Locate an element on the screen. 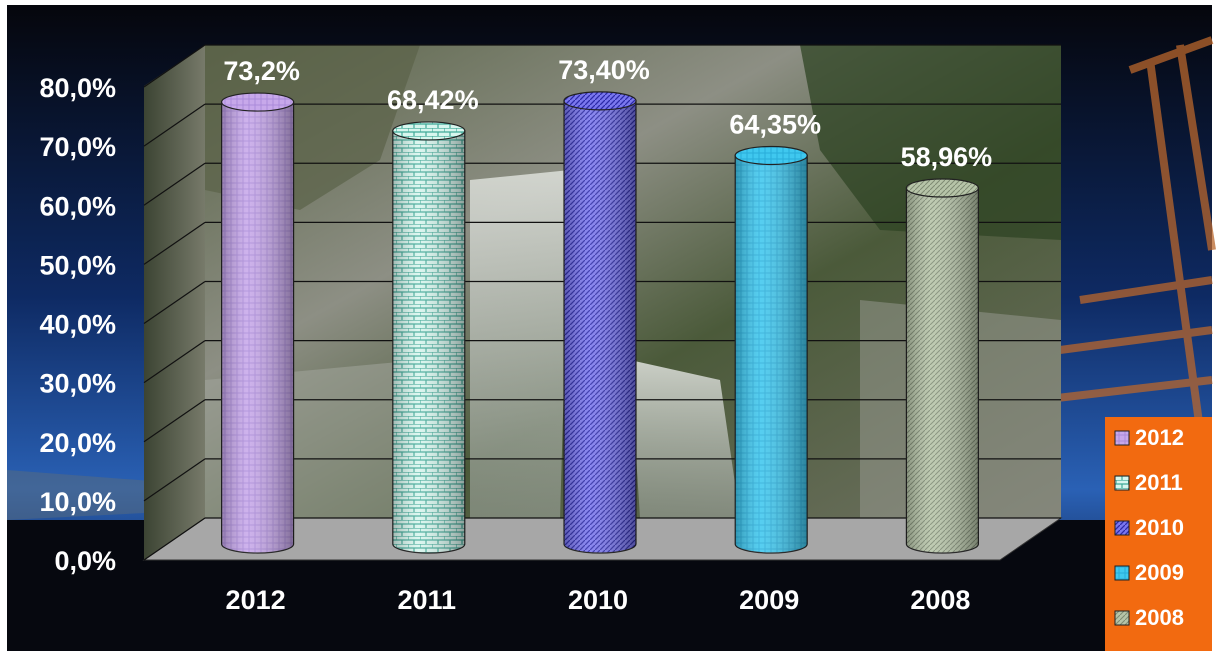 This screenshot has width=1219, height=659. x-axis-tick-labels: 2012 2011 2010 2009 2008 is located at coordinates (598, 600).